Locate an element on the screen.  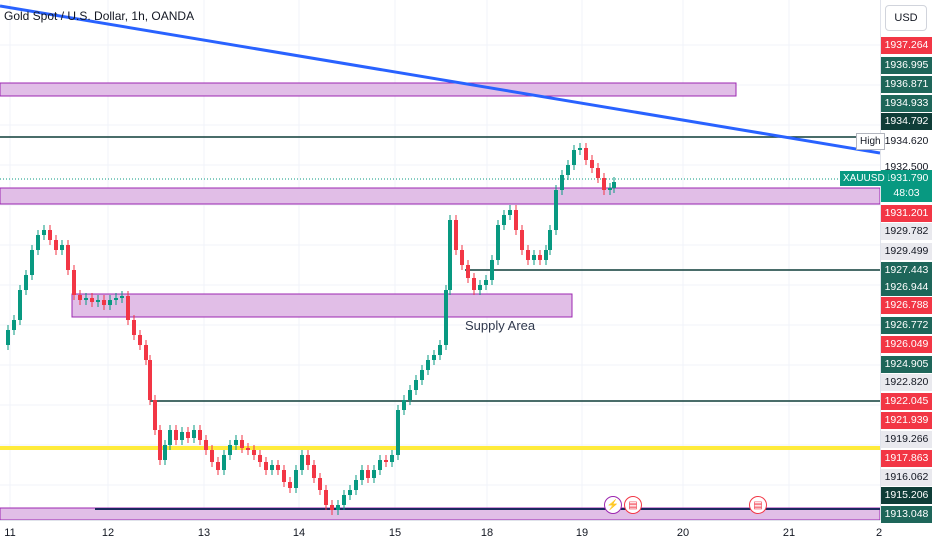
flash-icon: ⚡ is located at coordinates (613, 505).